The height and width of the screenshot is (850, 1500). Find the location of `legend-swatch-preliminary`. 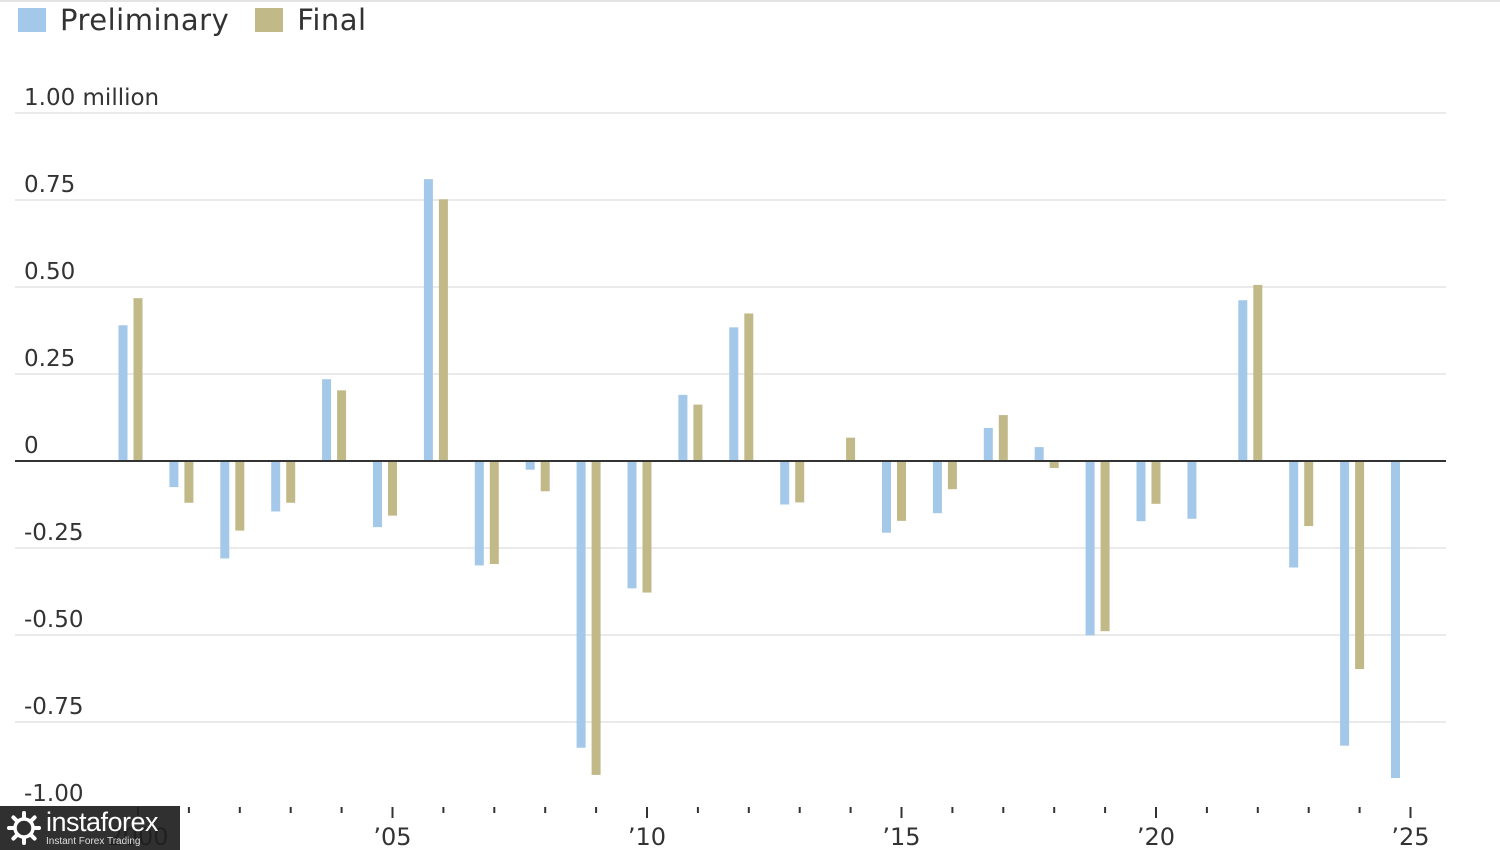

legend-swatch-preliminary is located at coordinates (32, 20).